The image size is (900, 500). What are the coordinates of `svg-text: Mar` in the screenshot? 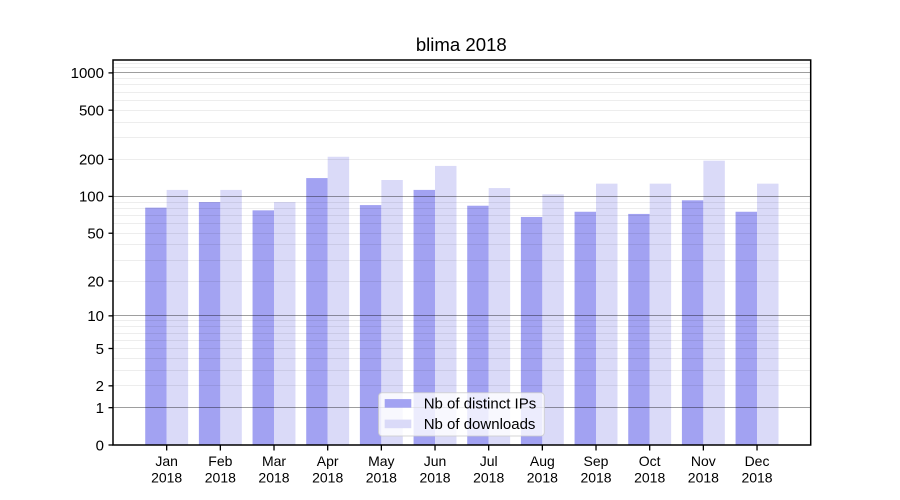 It's located at (274, 461).